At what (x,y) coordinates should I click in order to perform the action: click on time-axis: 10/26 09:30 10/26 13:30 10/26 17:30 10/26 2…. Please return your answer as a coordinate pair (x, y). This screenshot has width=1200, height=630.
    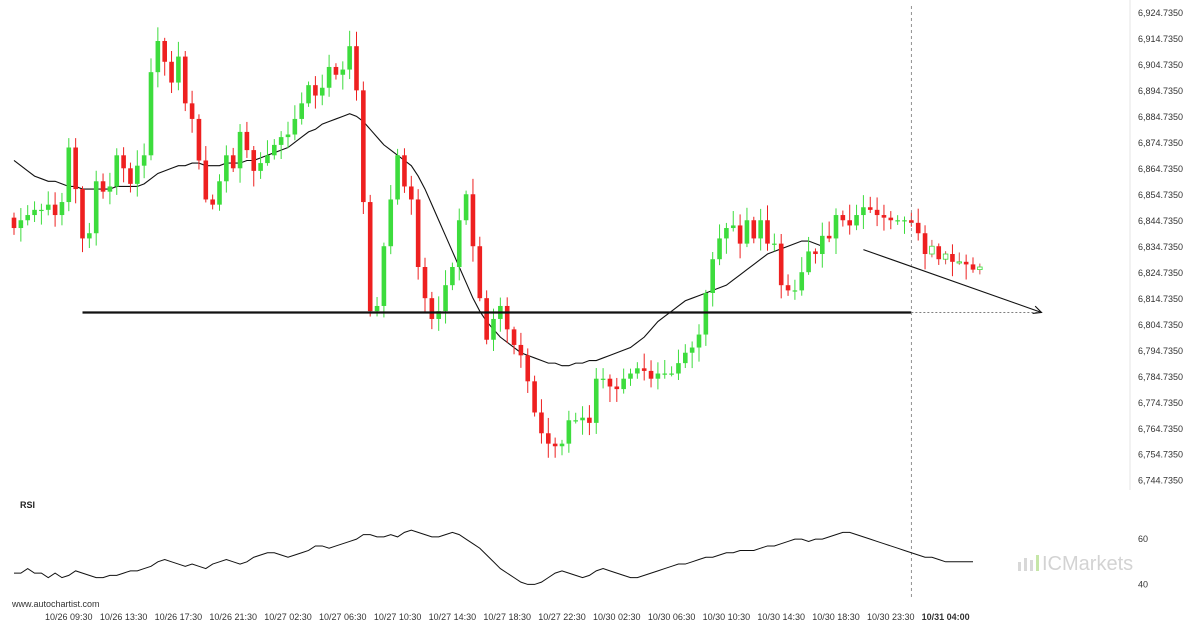
    Looking at the image, I should click on (507, 617).